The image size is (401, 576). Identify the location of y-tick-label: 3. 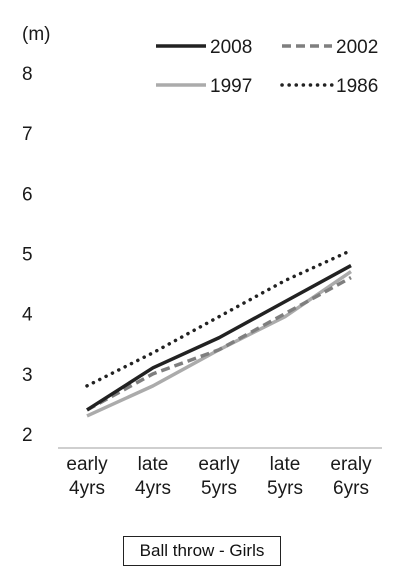
(27, 375).